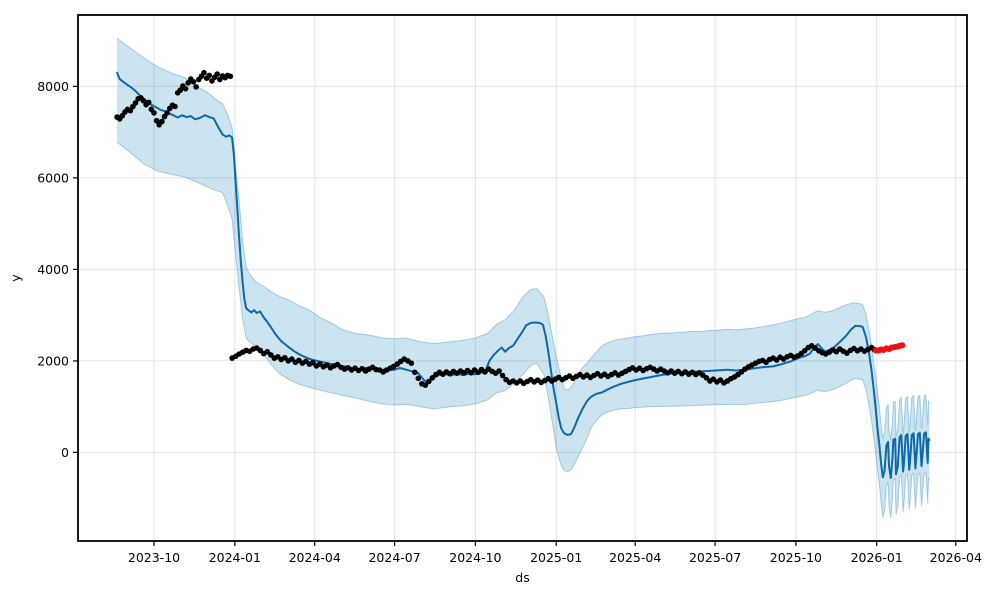 The height and width of the screenshot is (604, 1000). What do you see at coordinates (53, 269) in the screenshot?
I see `y-tick-label: 4000` at bounding box center [53, 269].